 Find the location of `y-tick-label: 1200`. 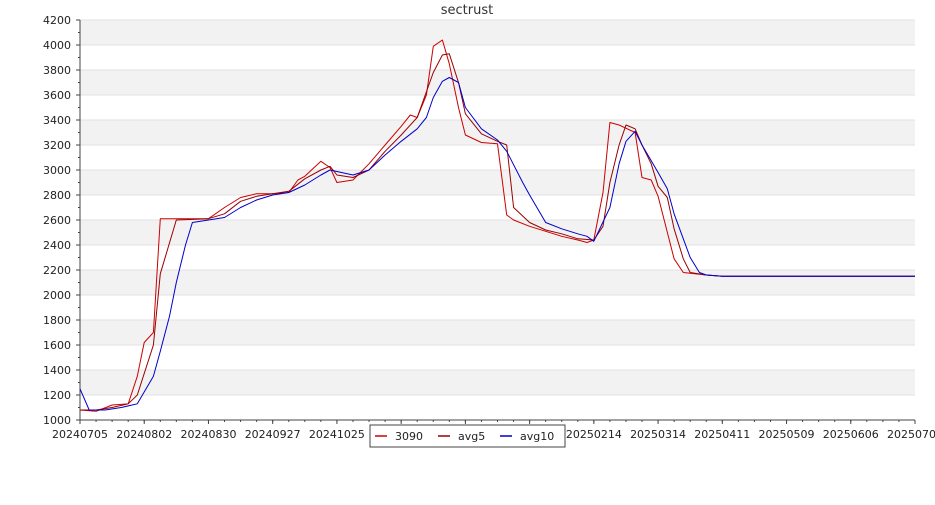

y-tick-label: 1200 is located at coordinates (57, 395).